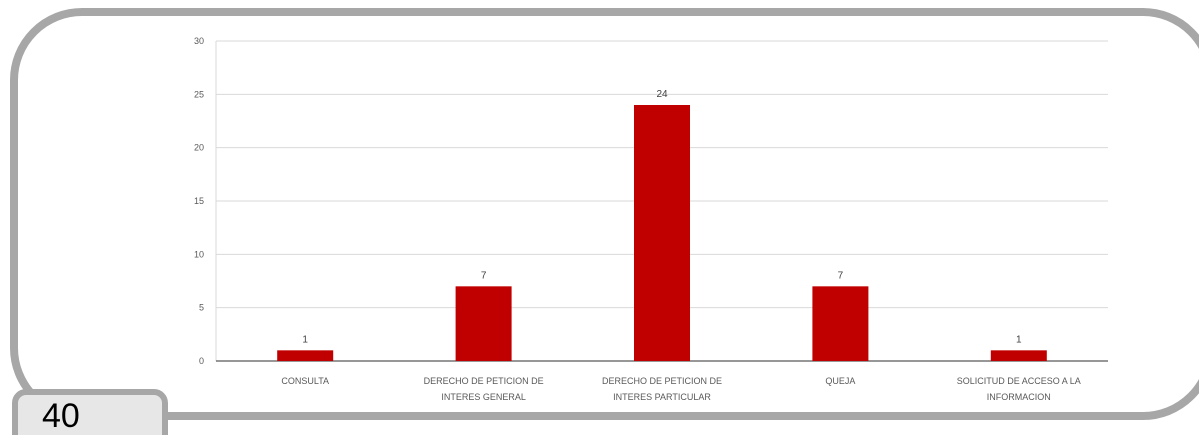  I want to click on y-tick-label: 5, so click(201, 308).